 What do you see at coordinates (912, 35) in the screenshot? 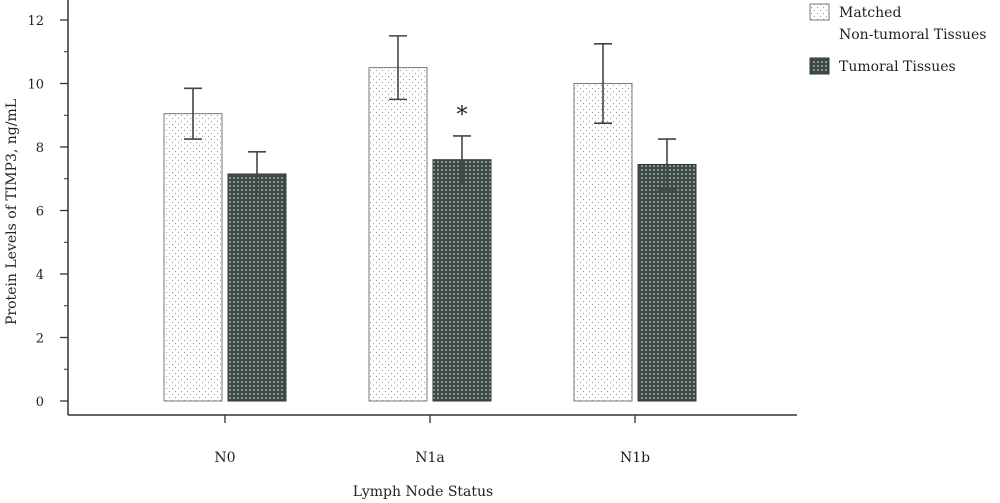
I see `legend-label: Non-tumoral Tissues` at bounding box center [912, 35].